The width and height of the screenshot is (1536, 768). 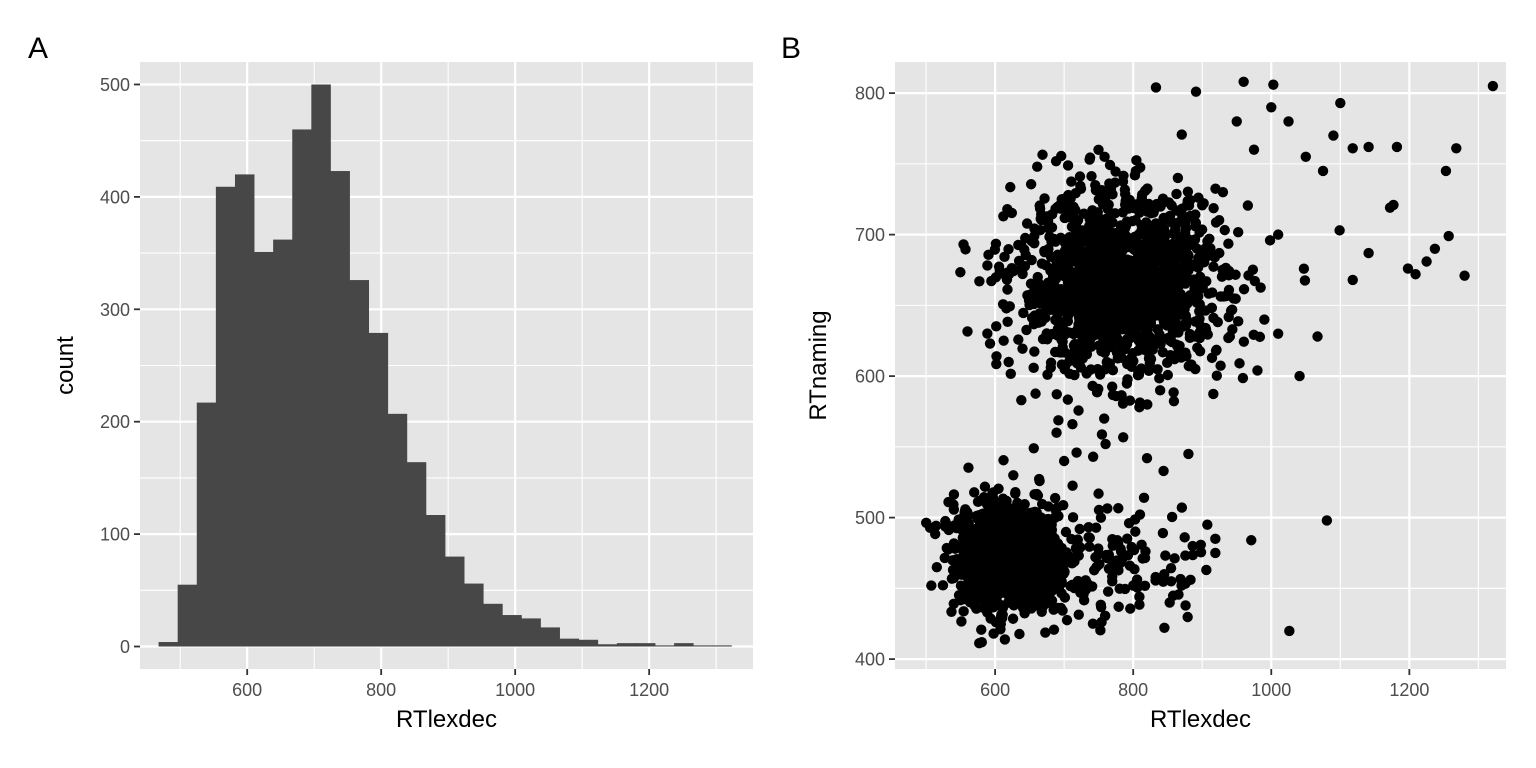 What do you see at coordinates (247, 690) in the screenshot?
I see `histogram-x-tick-label: 600` at bounding box center [247, 690].